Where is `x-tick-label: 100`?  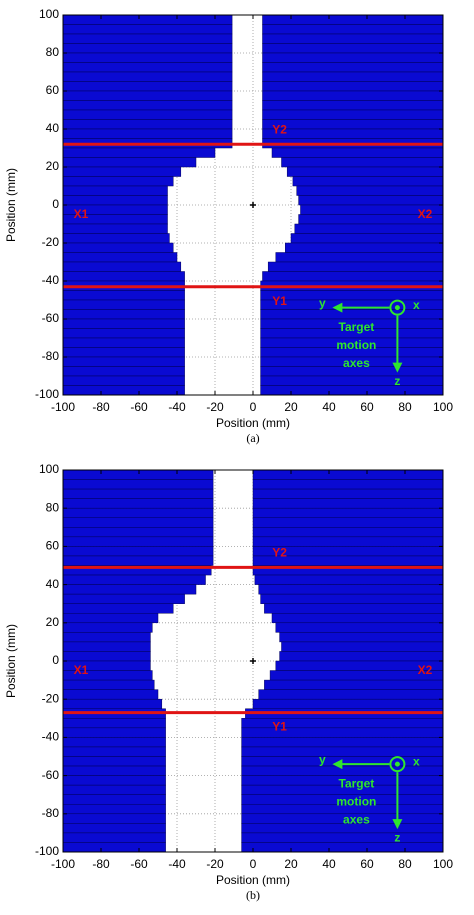
x-tick-label: 100 is located at coordinates (443, 864).